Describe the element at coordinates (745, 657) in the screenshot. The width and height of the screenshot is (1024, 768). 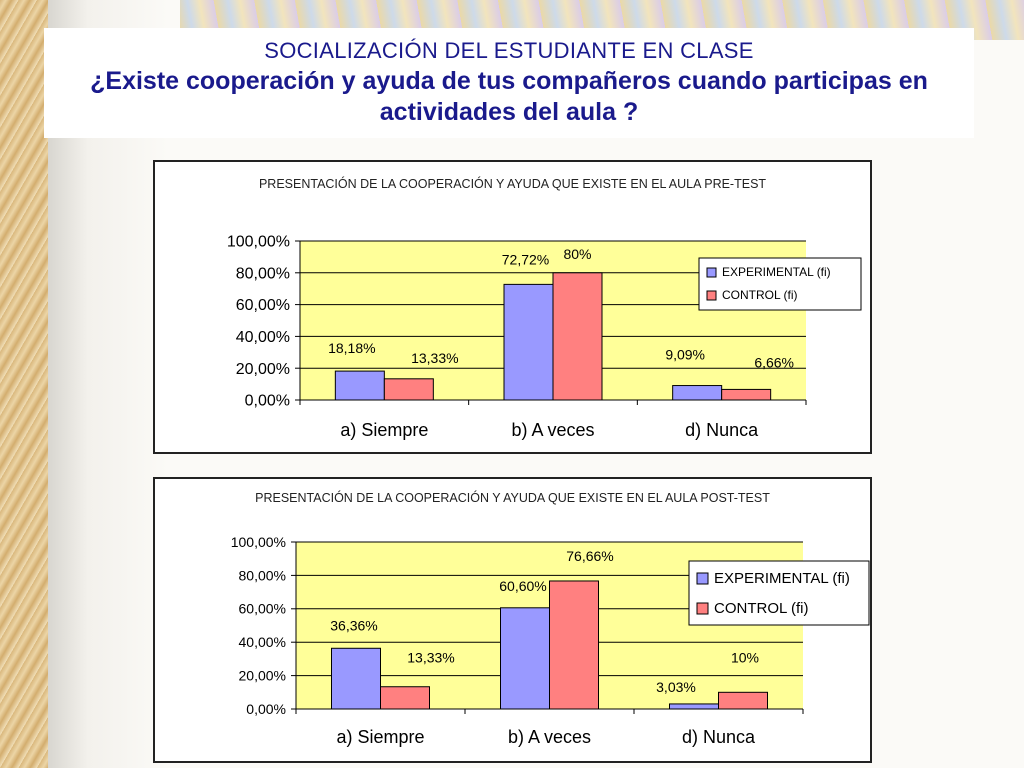
I see `data-label: 10%` at that location.